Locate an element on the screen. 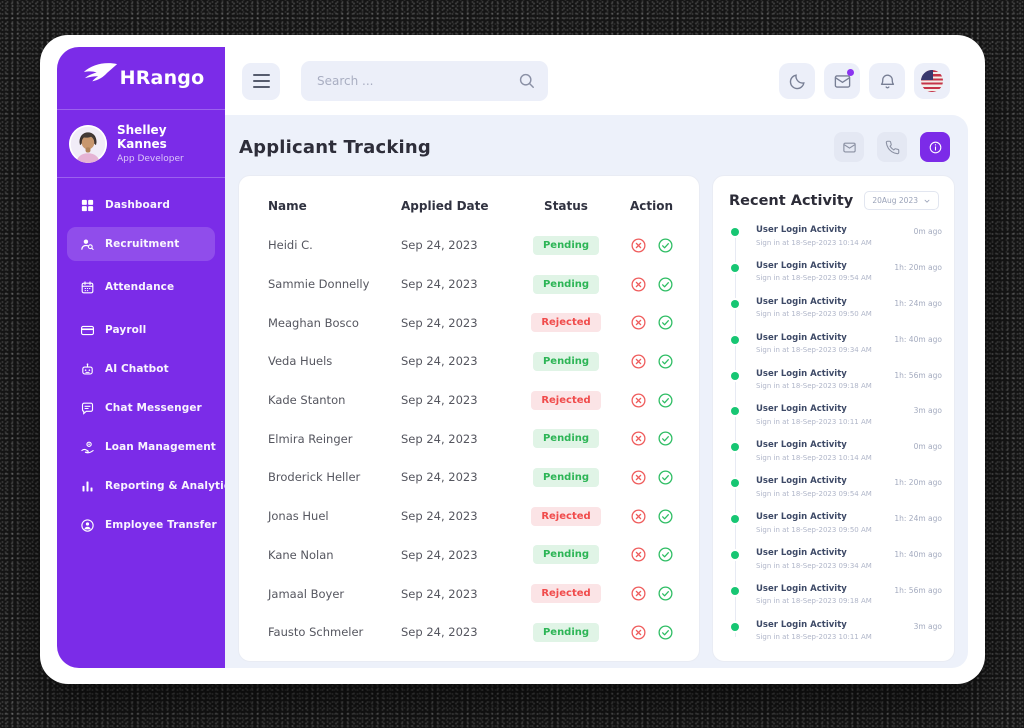 The height and width of the screenshot is (728, 1024). menu-toggle-button is located at coordinates (261, 81).